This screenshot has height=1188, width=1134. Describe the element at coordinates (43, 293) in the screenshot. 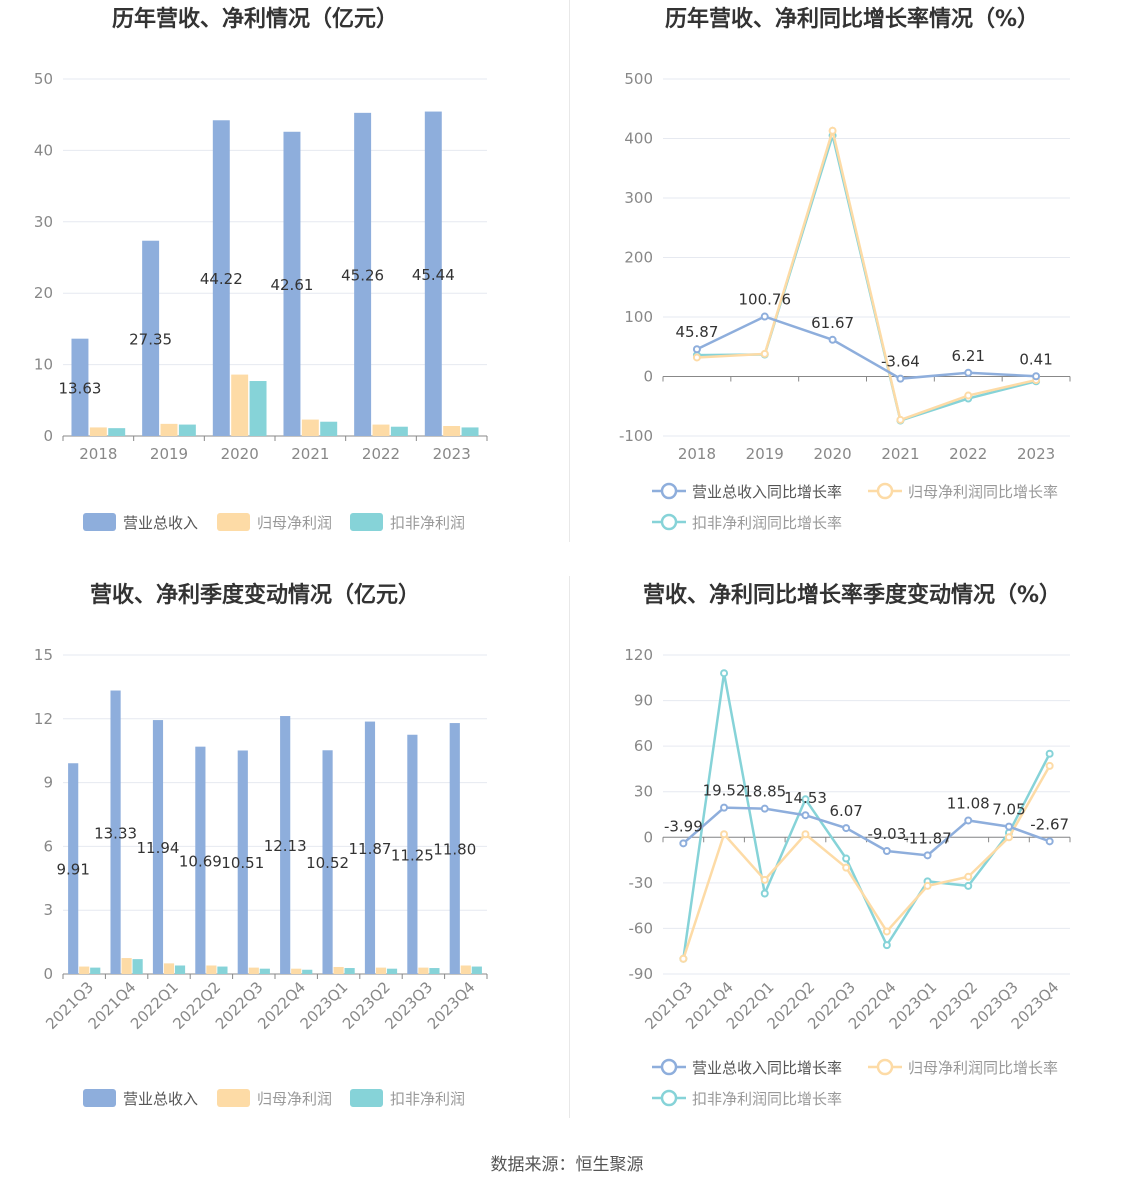

I see `y-tick-label: 20` at that location.